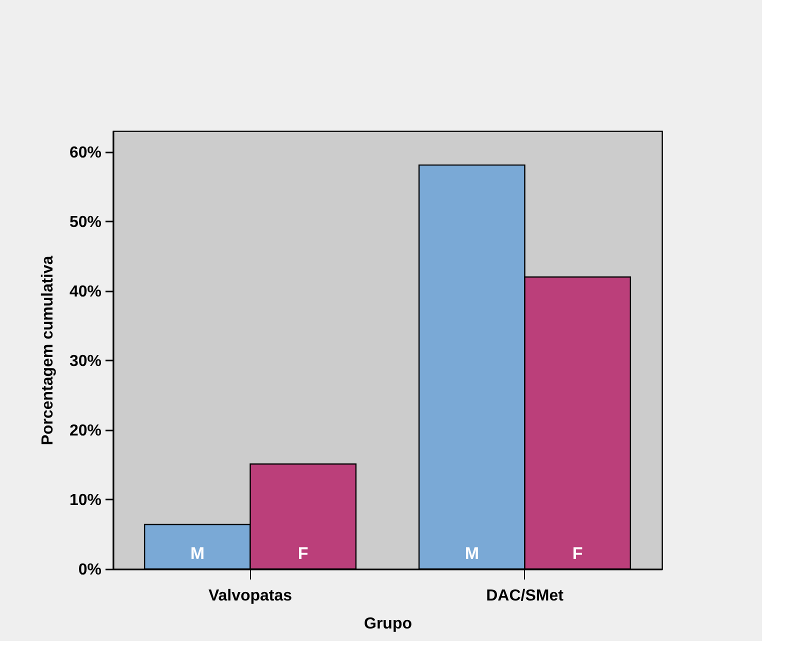 Image resolution: width=788 pixels, height=653 pixels. What do you see at coordinates (250, 596) in the screenshot?
I see `x-tick-label: Valvopatas` at bounding box center [250, 596].